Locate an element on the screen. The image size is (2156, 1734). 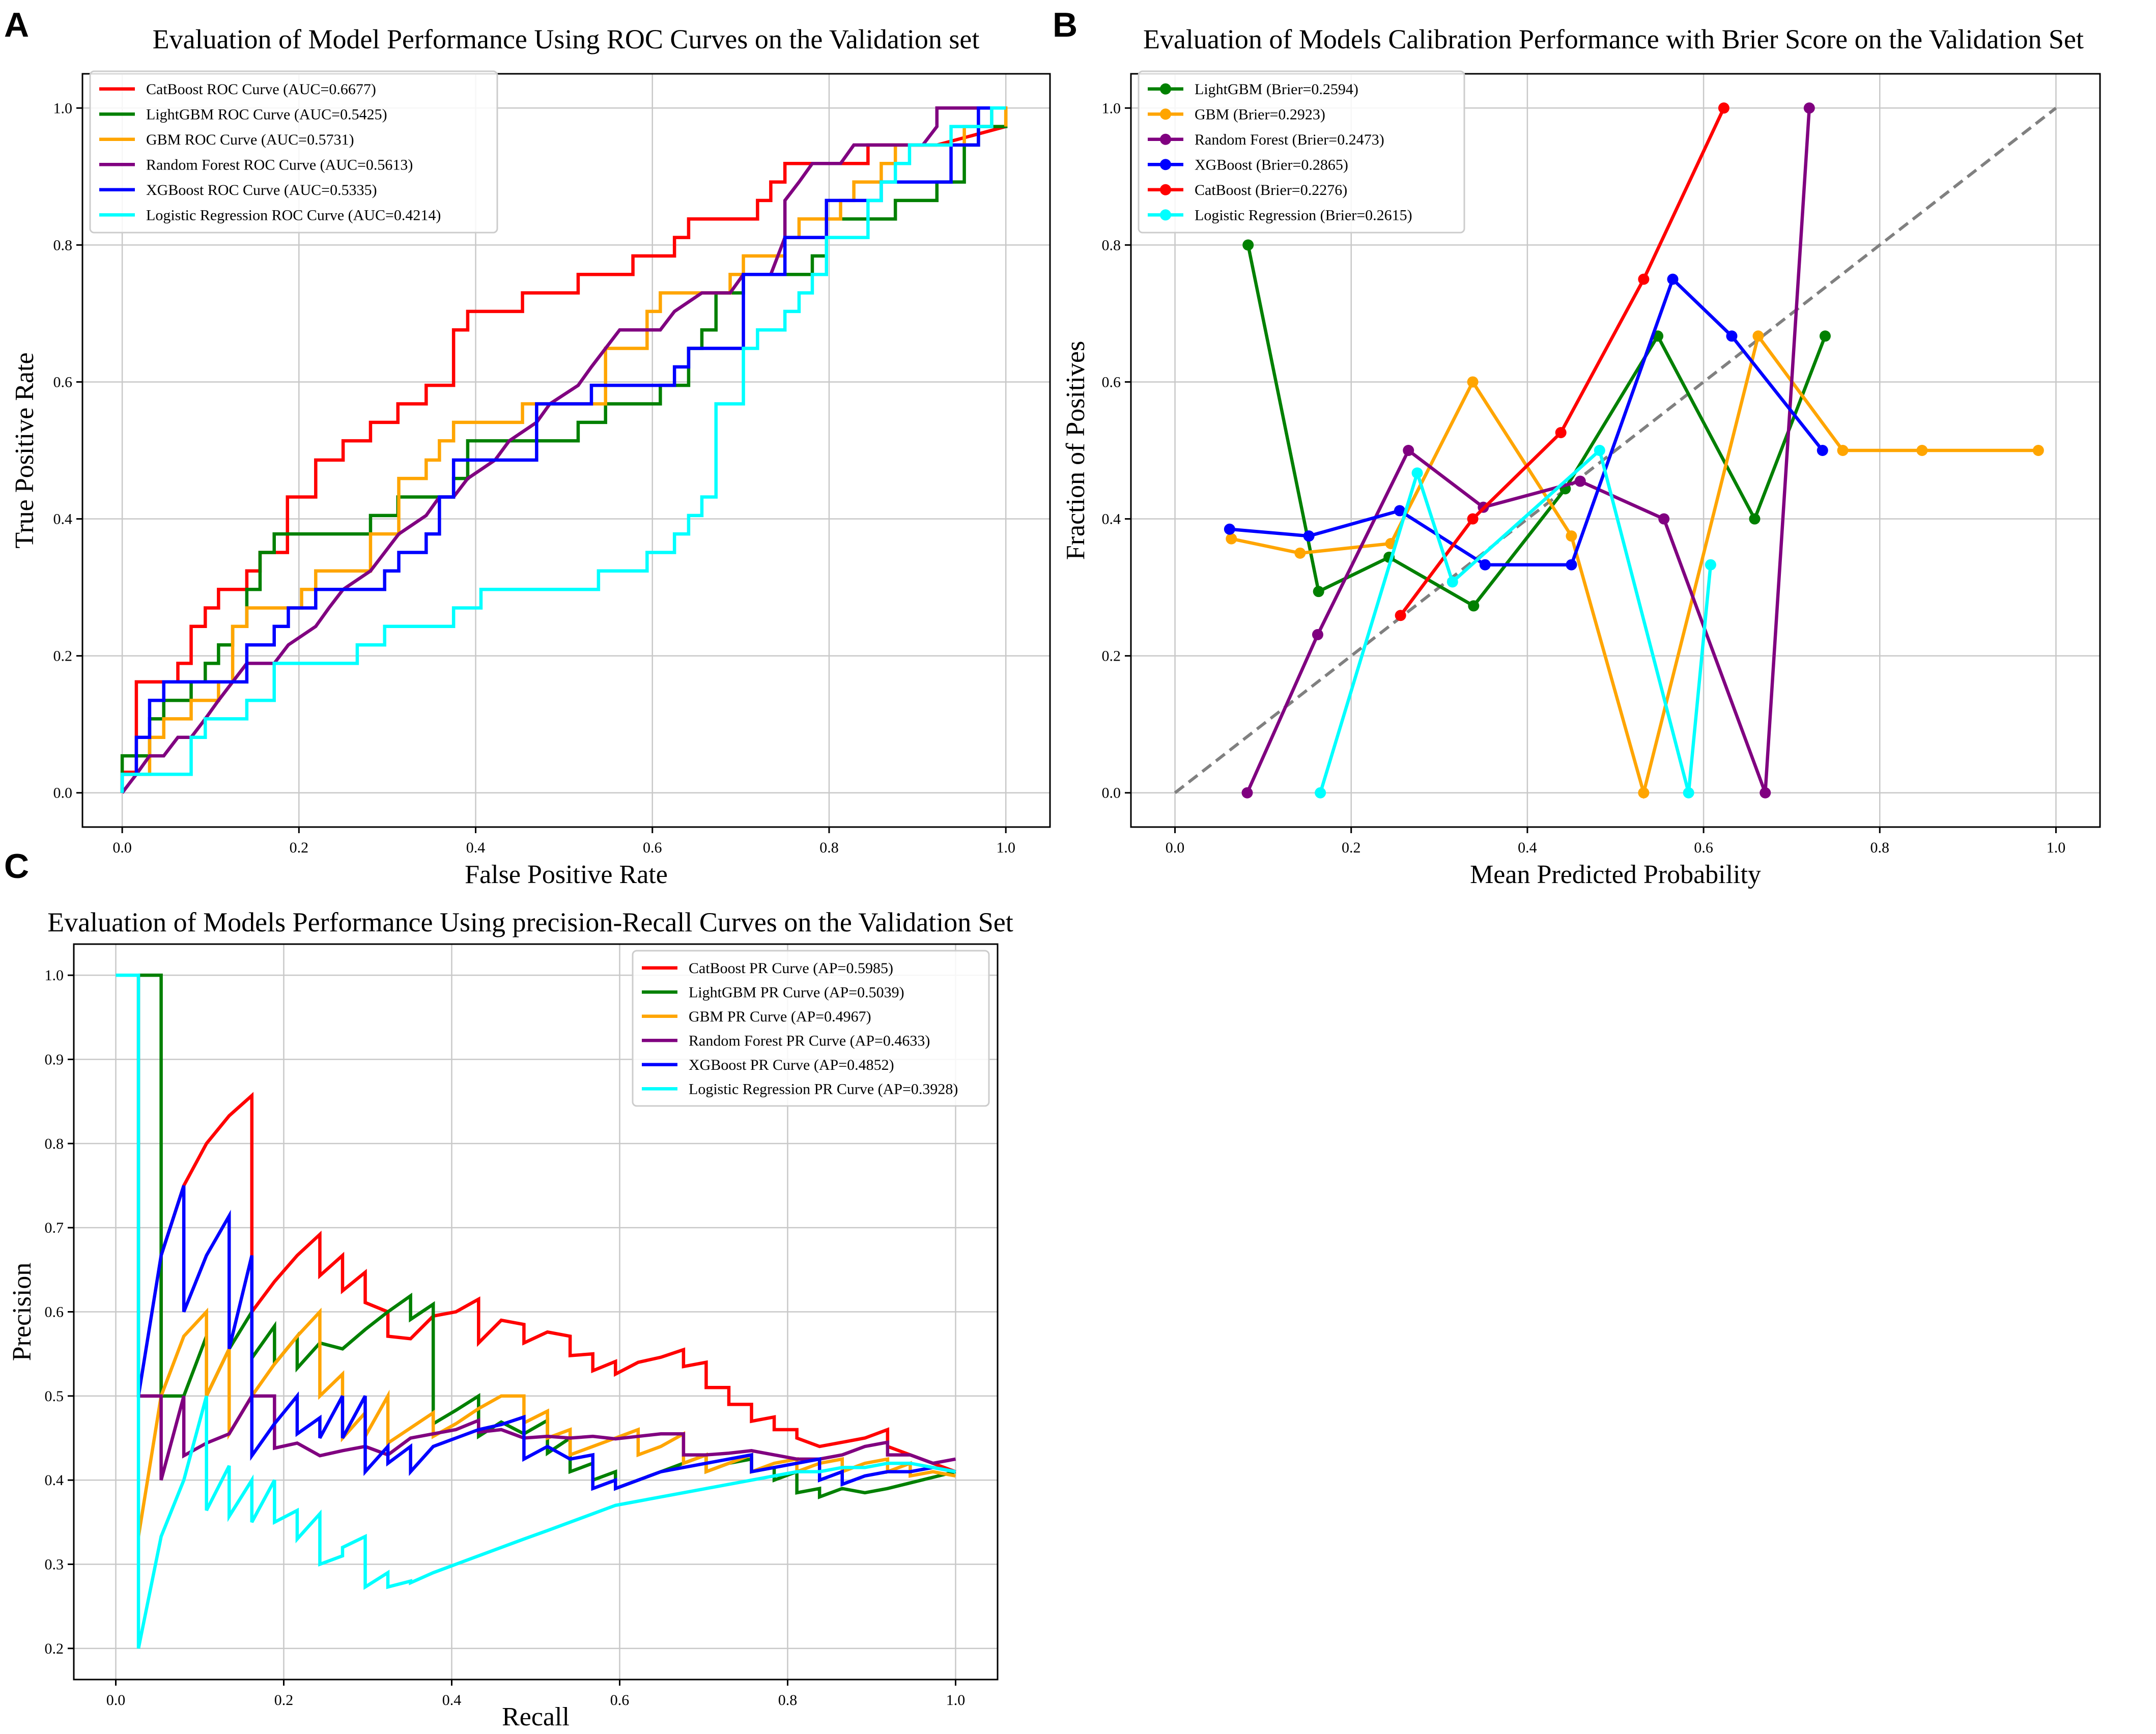
legend-entry-label: GBM ROC Curve (AUC=0.5731) is located at coordinates (250, 140).